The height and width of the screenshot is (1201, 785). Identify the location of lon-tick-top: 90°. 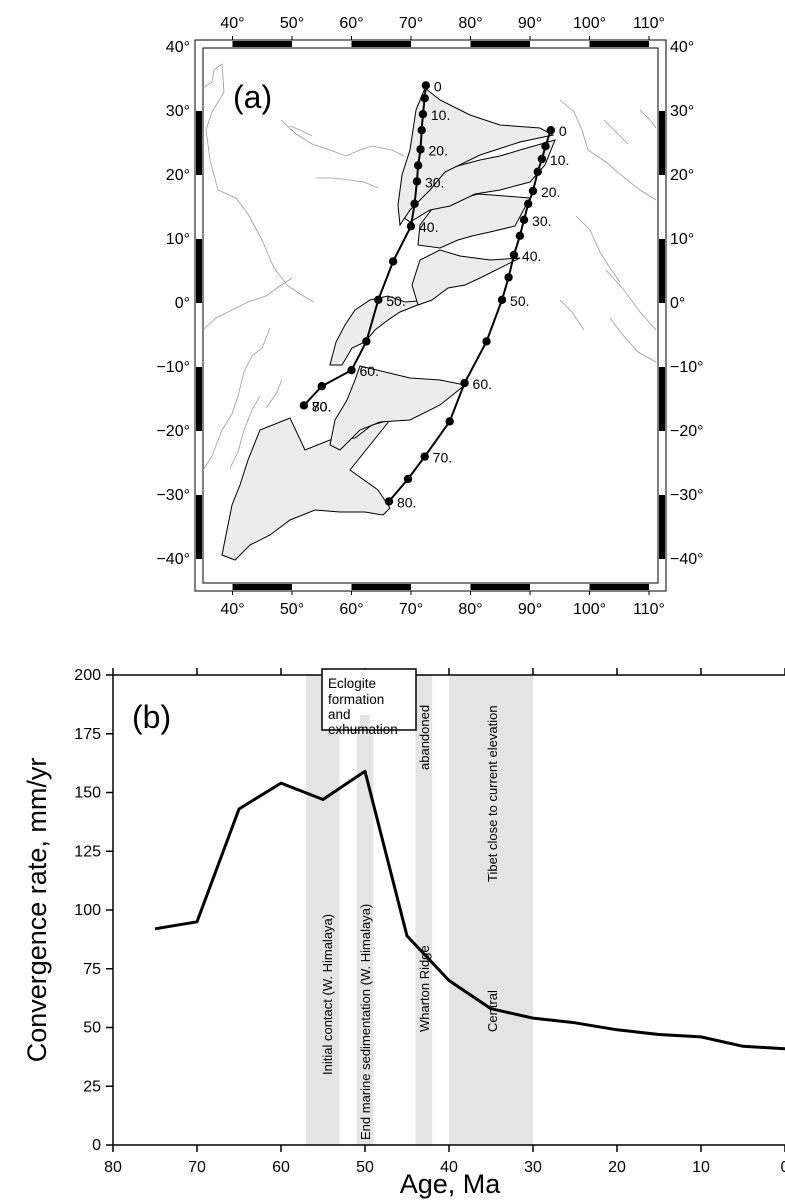
(530, 23).